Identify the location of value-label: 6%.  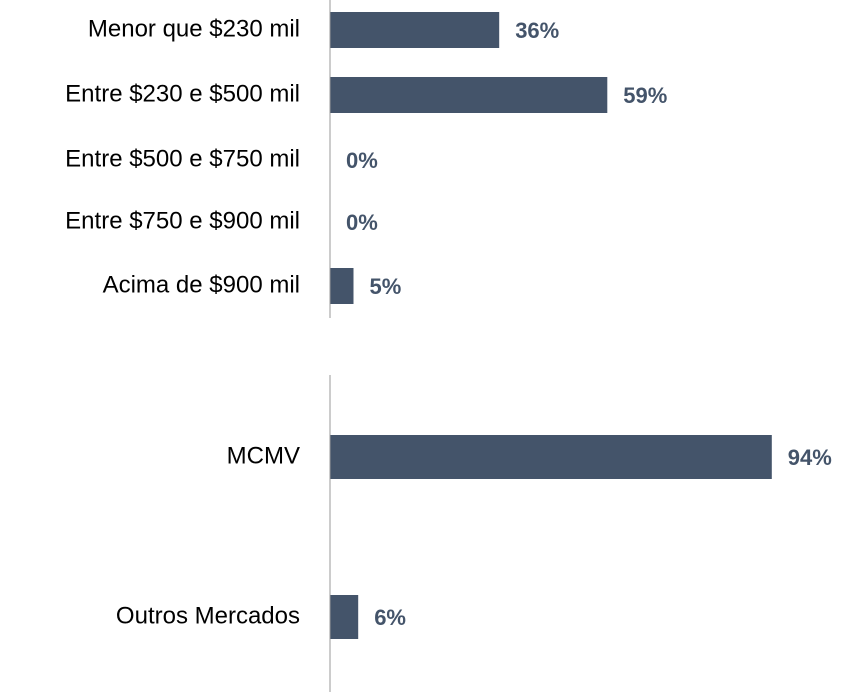
(390, 617).